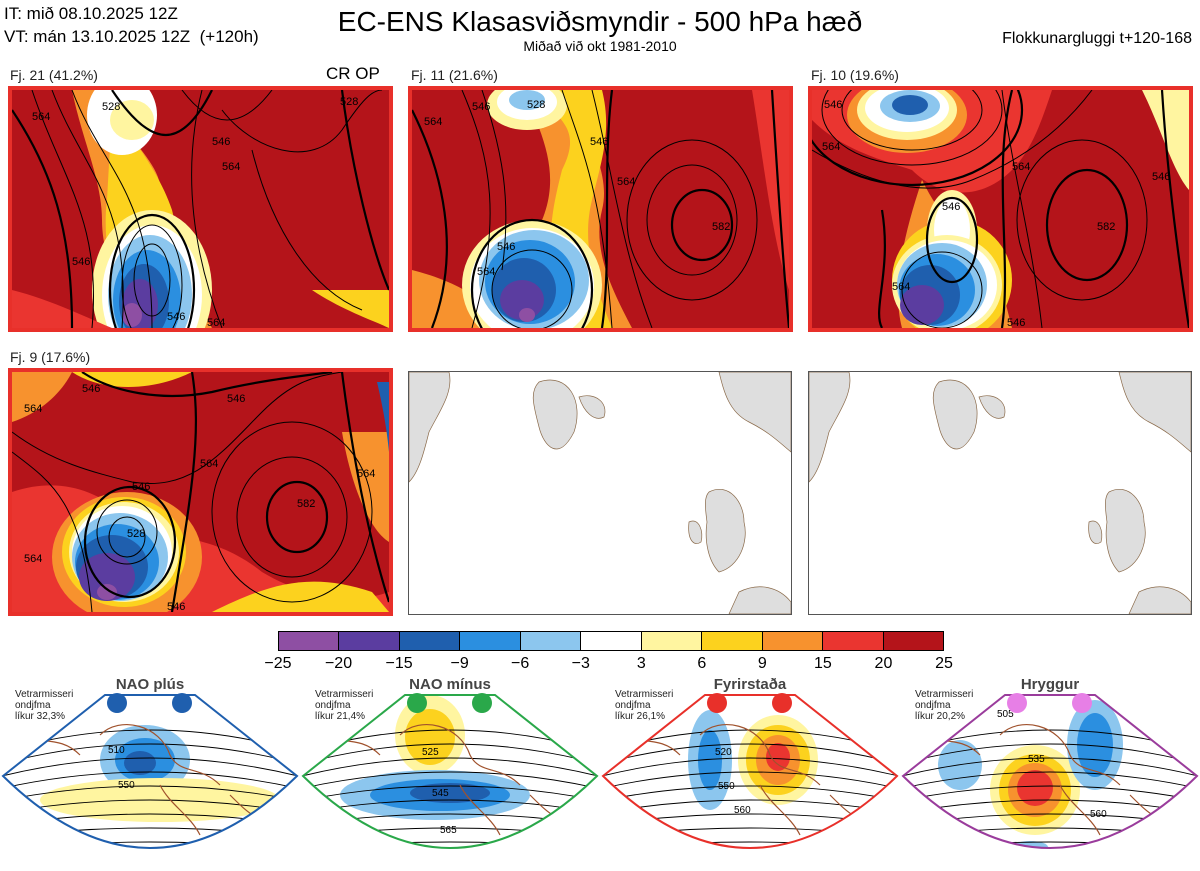  I want to click on regime-fan-map: 525 545 565, so click(450, 771).